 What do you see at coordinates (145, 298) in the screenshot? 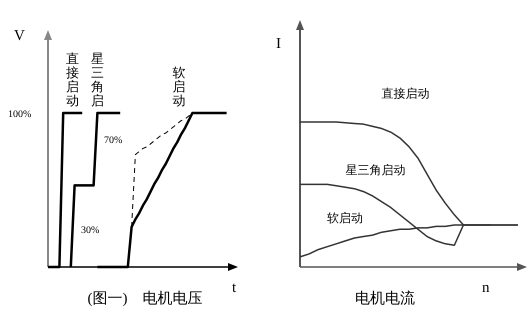
I see `text: (图一) 电机电压` at bounding box center [145, 298].